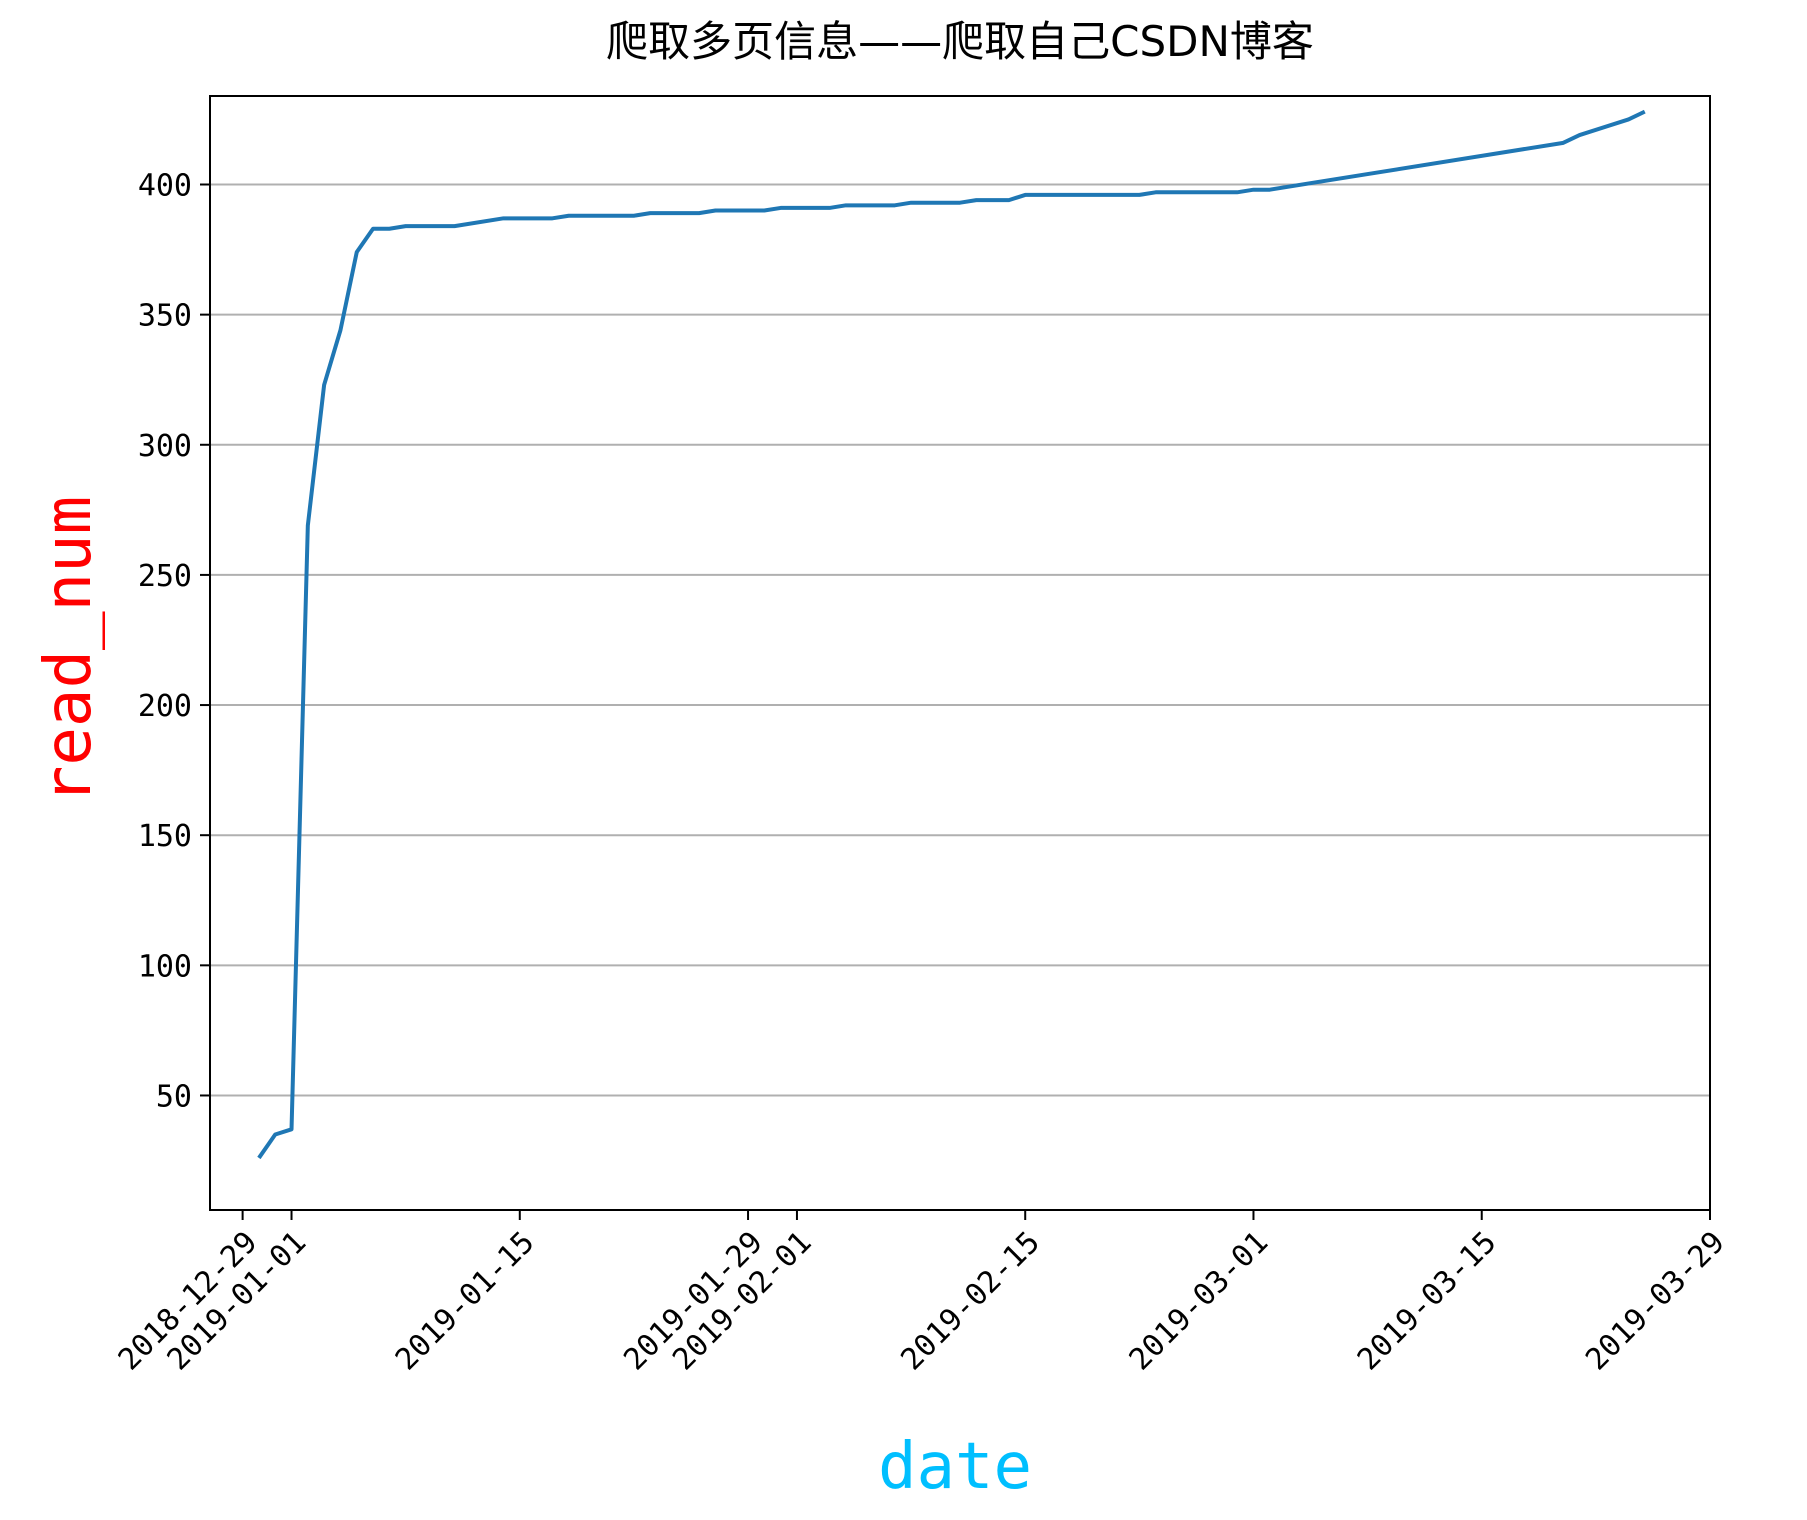 The image size is (1807, 1520). I want to click on y-tick-label: 300, so click(165, 446).